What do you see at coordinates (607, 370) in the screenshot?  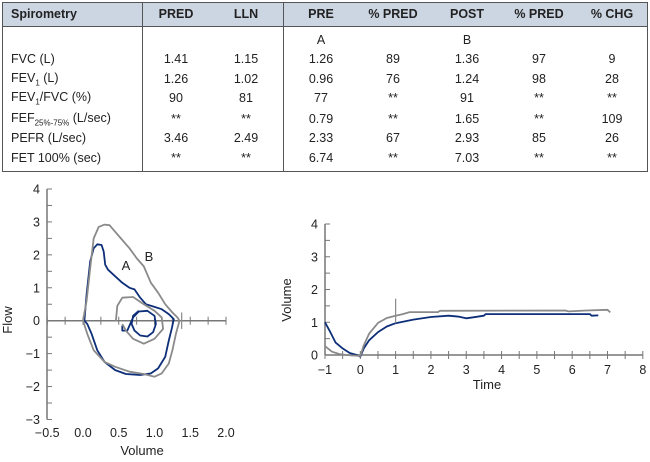 I see `x-tick-label: 7` at bounding box center [607, 370].